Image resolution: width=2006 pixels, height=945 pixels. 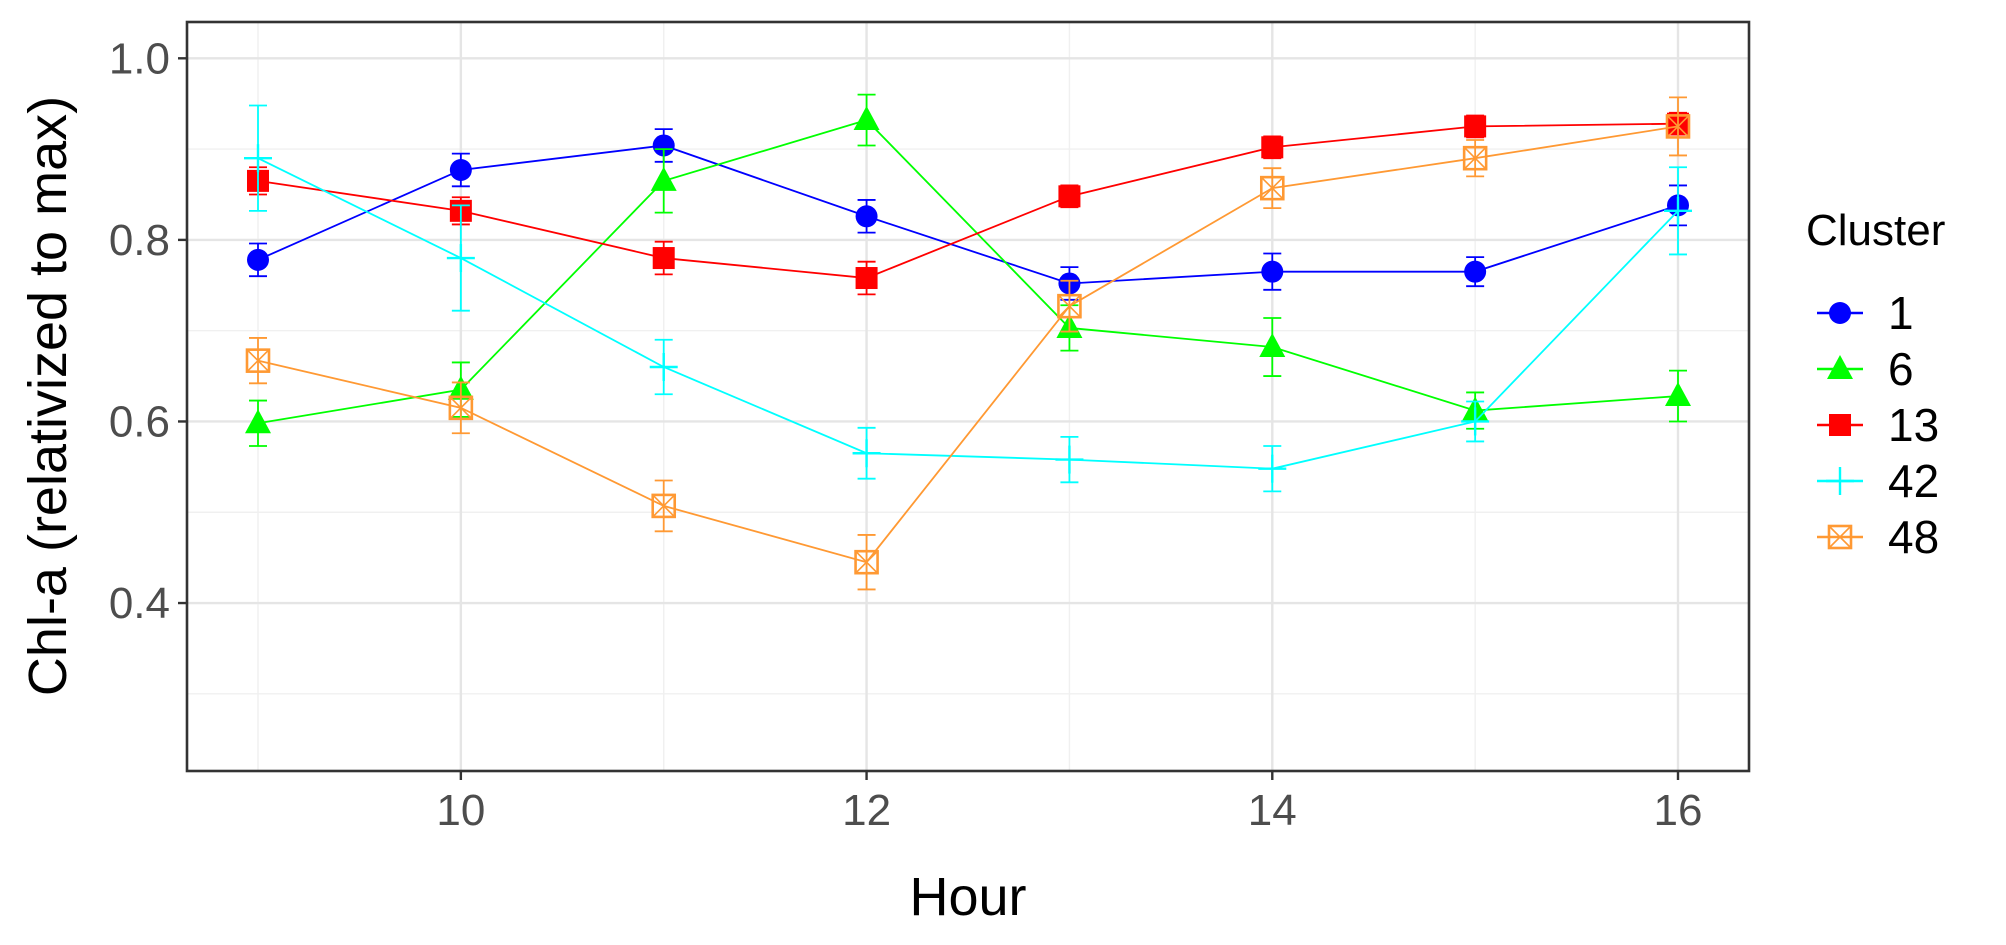 What do you see at coordinates (1865, 313) in the screenshot?
I see `legend-item-1: 1` at bounding box center [1865, 313].